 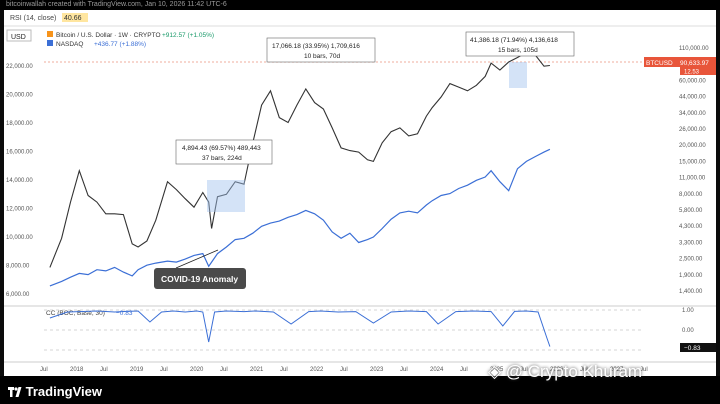 I want to click on left-axis-tick: 18,000.00, so click(x=19, y=124).